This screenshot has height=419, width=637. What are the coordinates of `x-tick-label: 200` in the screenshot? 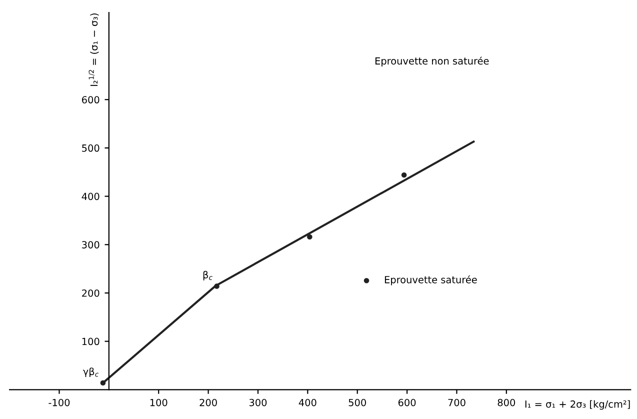 It's located at (208, 402).